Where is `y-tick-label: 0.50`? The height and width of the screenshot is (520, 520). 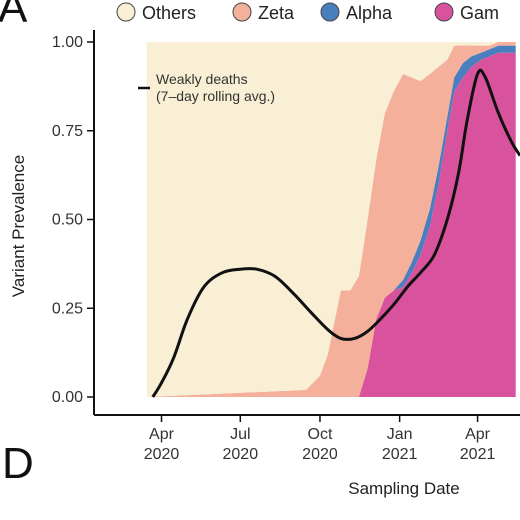
y-tick-label: 0.50 is located at coordinates (67, 220).